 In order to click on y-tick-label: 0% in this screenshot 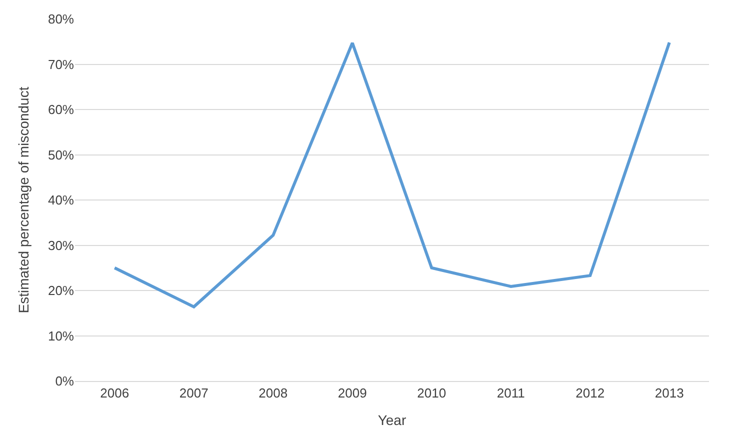, I will do `click(64, 381)`.